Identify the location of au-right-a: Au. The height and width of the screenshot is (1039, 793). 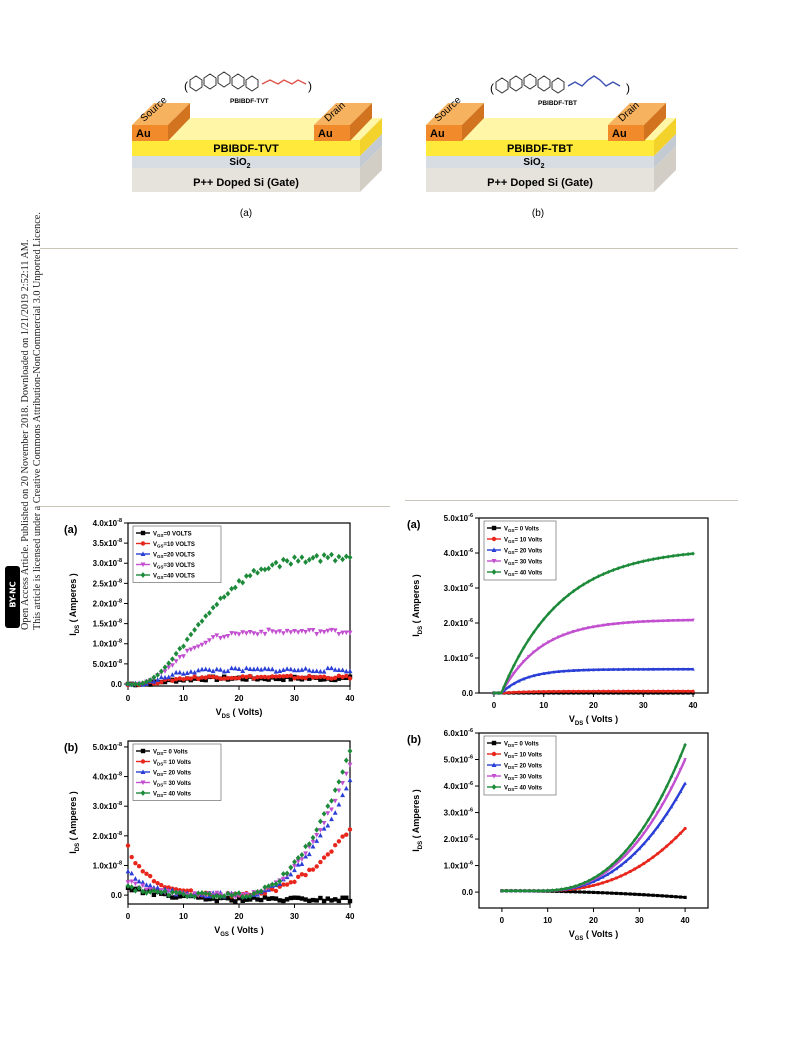
(325, 134).